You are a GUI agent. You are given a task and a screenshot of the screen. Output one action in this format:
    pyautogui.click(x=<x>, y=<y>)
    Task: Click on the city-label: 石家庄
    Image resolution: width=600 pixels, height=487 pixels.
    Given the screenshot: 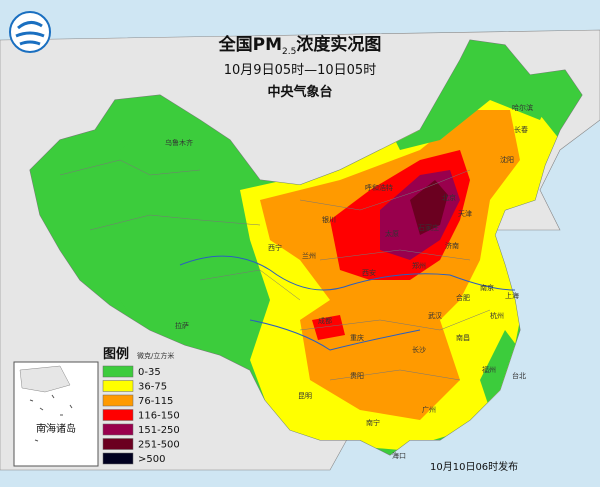 What is the action you would take?
    pyautogui.click(x=428, y=227)
    